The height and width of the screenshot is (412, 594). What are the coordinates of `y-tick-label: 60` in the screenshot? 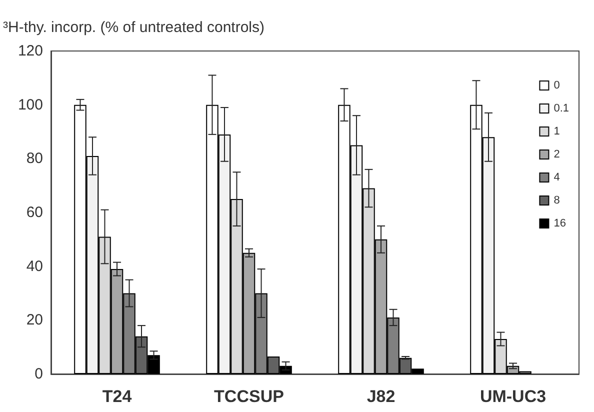 It's located at (34, 212).